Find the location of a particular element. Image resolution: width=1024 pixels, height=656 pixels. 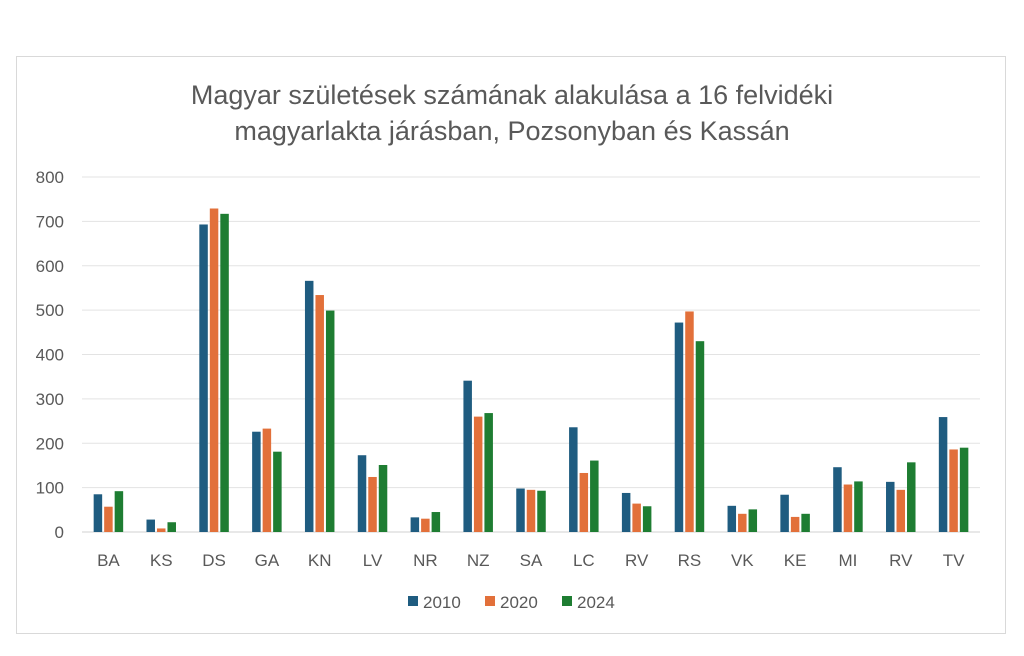

x-tick-label: VK is located at coordinates (742, 560).